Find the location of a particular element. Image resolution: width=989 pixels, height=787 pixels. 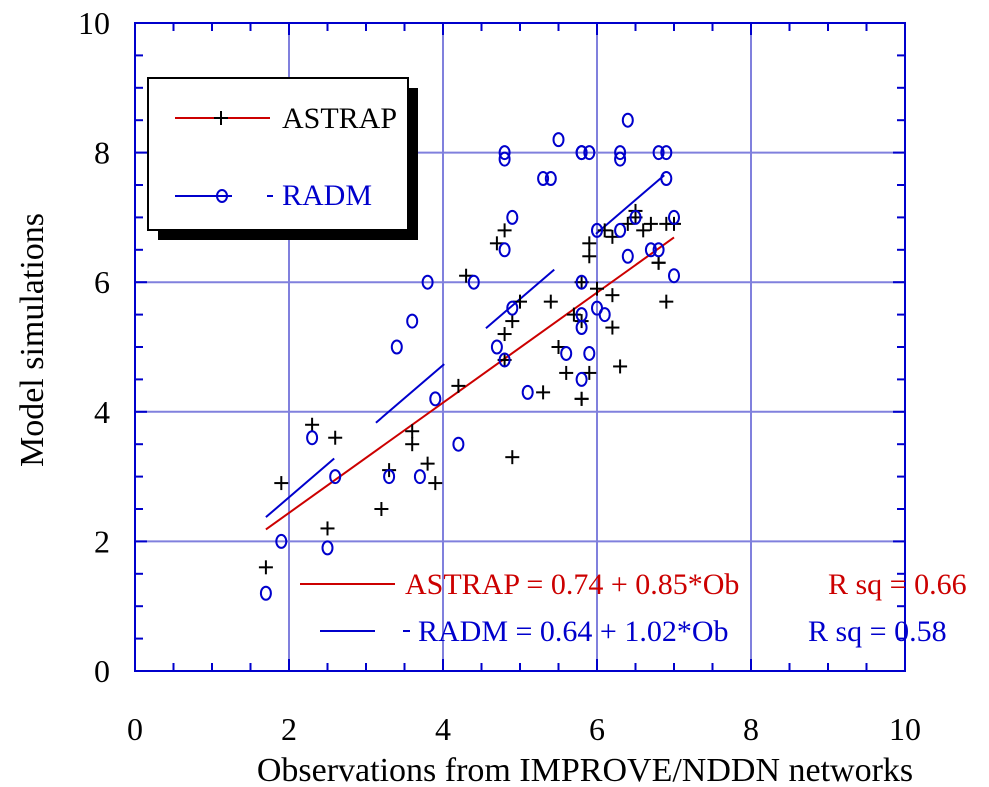

y-tick-label-2: 4 is located at coordinates (102, 412).